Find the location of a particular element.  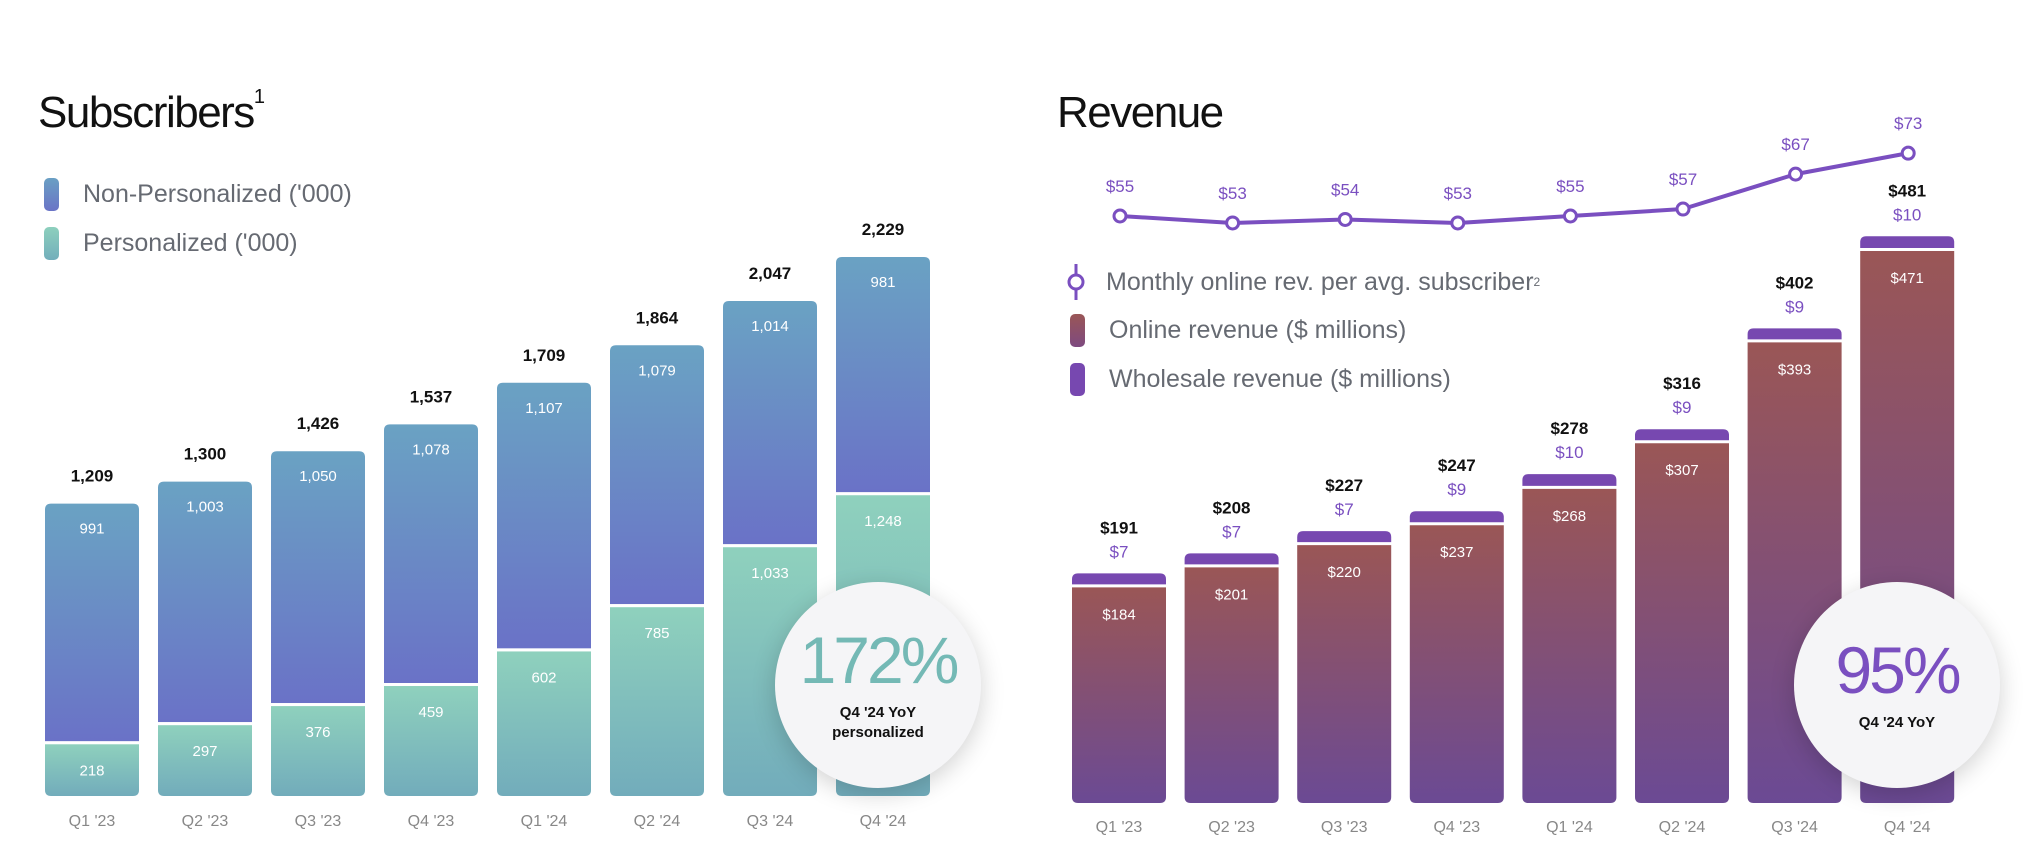

label-non-personalized: 1,050 is located at coordinates (318, 476).